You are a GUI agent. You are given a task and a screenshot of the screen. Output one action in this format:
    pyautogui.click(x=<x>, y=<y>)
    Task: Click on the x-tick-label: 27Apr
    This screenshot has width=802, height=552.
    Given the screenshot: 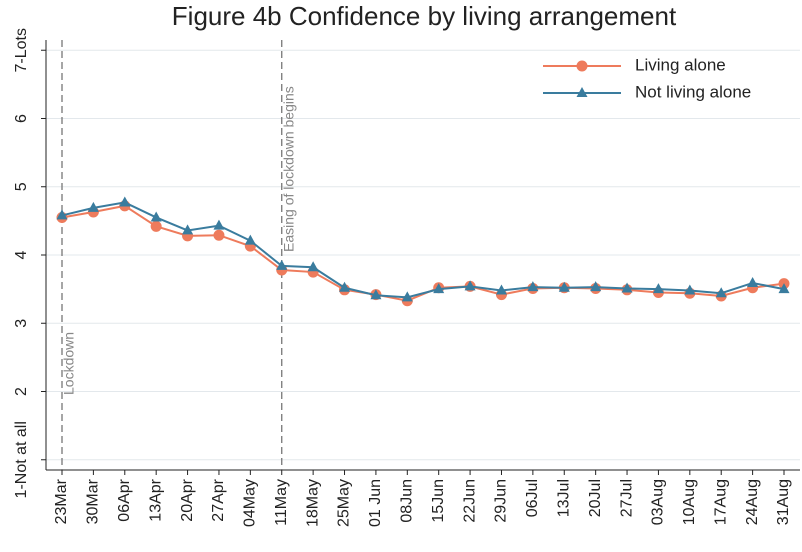 What is the action you would take?
    pyautogui.click(x=218, y=499)
    